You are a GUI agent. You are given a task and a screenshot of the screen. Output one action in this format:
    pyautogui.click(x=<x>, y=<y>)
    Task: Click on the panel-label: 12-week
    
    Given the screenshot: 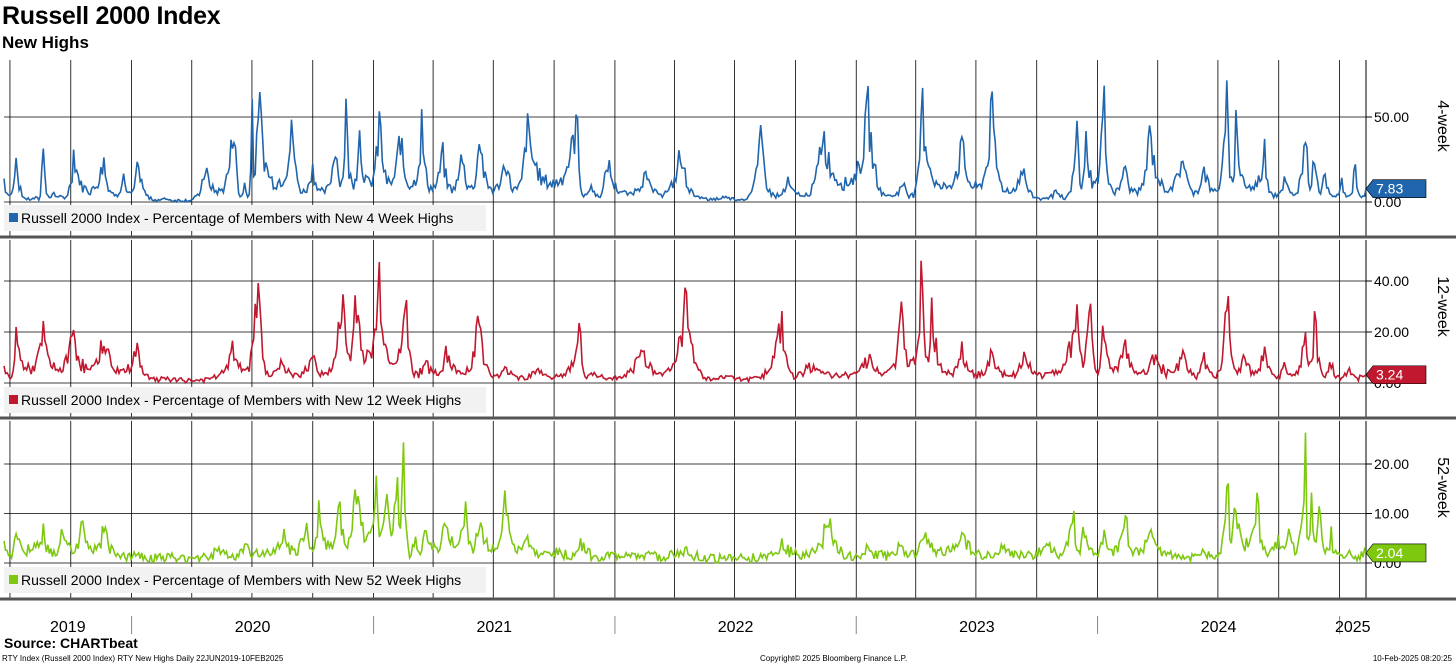 What is the action you would take?
    pyautogui.click(x=1442, y=306)
    